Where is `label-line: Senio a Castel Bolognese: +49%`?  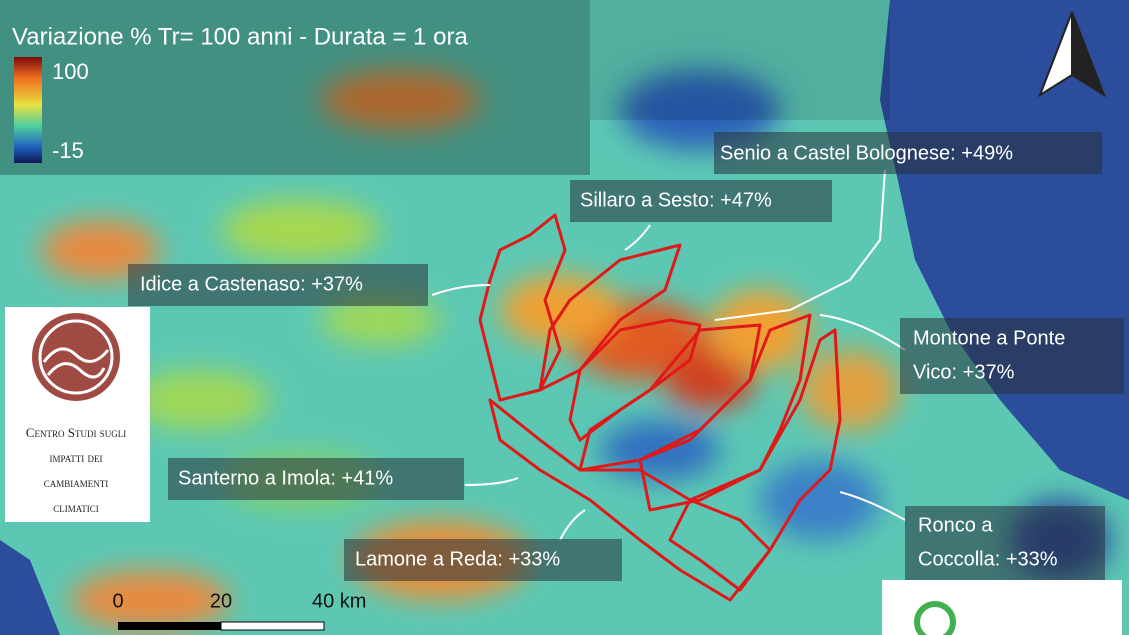 label-line: Senio a Castel Bolognese: +49% is located at coordinates (866, 153).